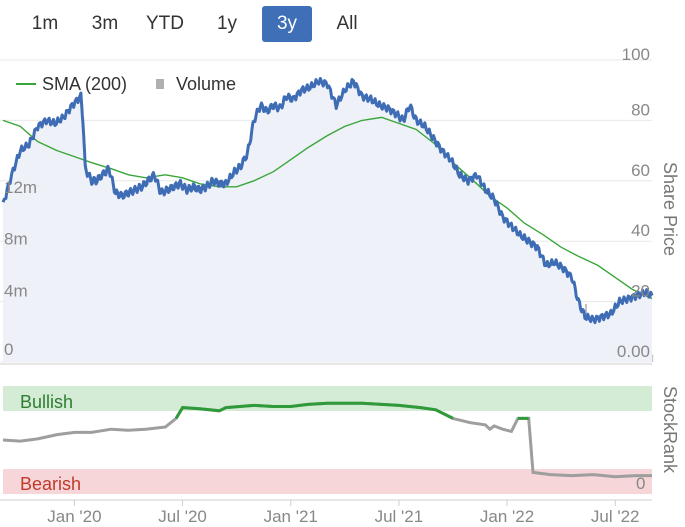 The image size is (685, 527). What do you see at coordinates (399, 516) in the screenshot?
I see `x-tick-label: Jul '21` at bounding box center [399, 516].